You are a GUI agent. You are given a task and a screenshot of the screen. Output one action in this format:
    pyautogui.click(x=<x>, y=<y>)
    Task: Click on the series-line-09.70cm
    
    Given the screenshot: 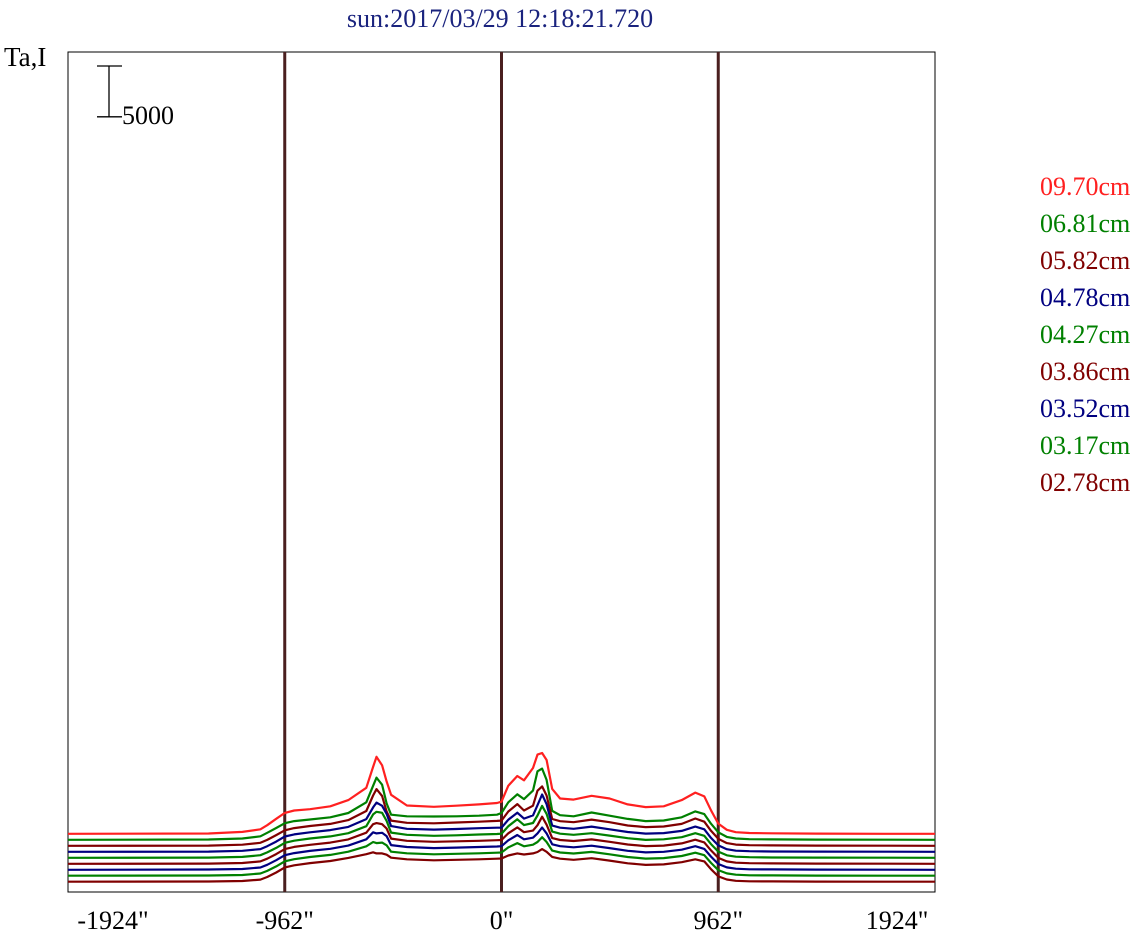 What is the action you would take?
    pyautogui.click(x=501, y=793)
    